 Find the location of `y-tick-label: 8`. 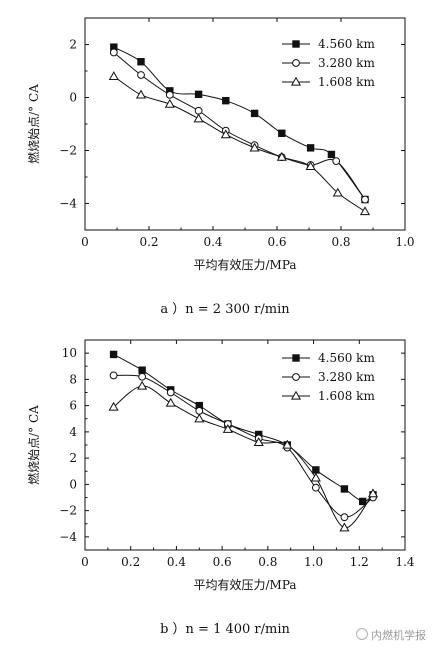

y-tick-label: 8 is located at coordinates (73, 379).